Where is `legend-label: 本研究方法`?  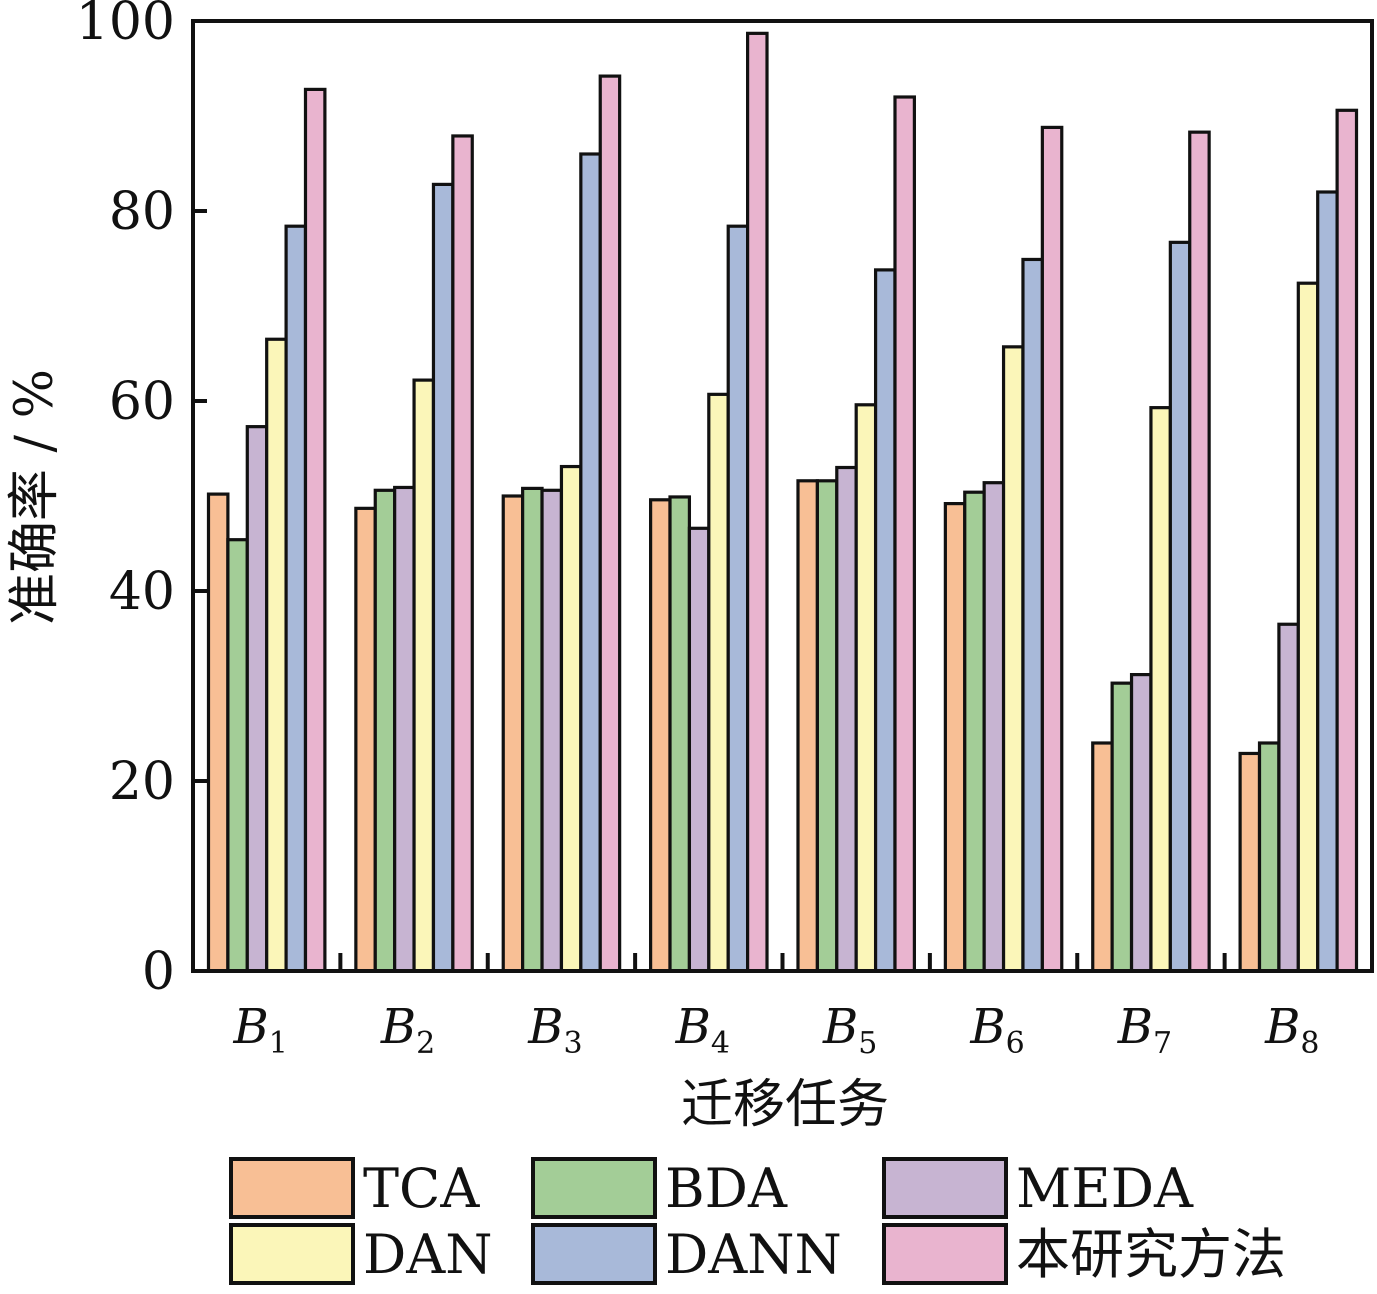
legend-label: 本研究方法 is located at coordinates (1151, 1254).